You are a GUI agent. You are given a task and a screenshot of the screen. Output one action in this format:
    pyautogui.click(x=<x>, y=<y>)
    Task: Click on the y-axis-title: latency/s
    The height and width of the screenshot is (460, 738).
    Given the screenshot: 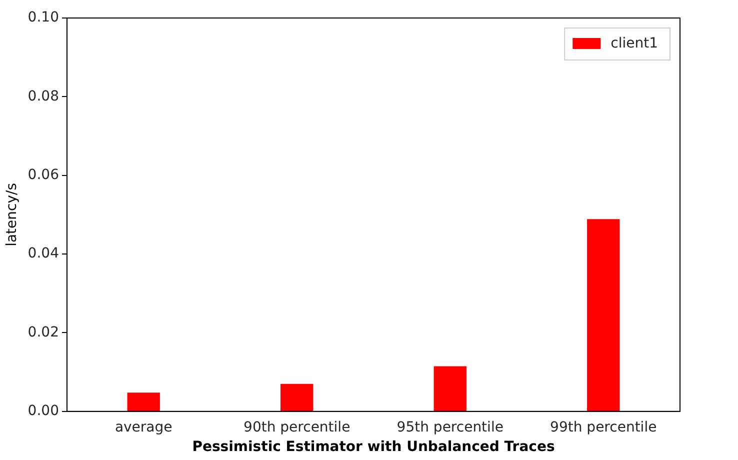 What is the action you would take?
    pyautogui.click(x=12, y=214)
    